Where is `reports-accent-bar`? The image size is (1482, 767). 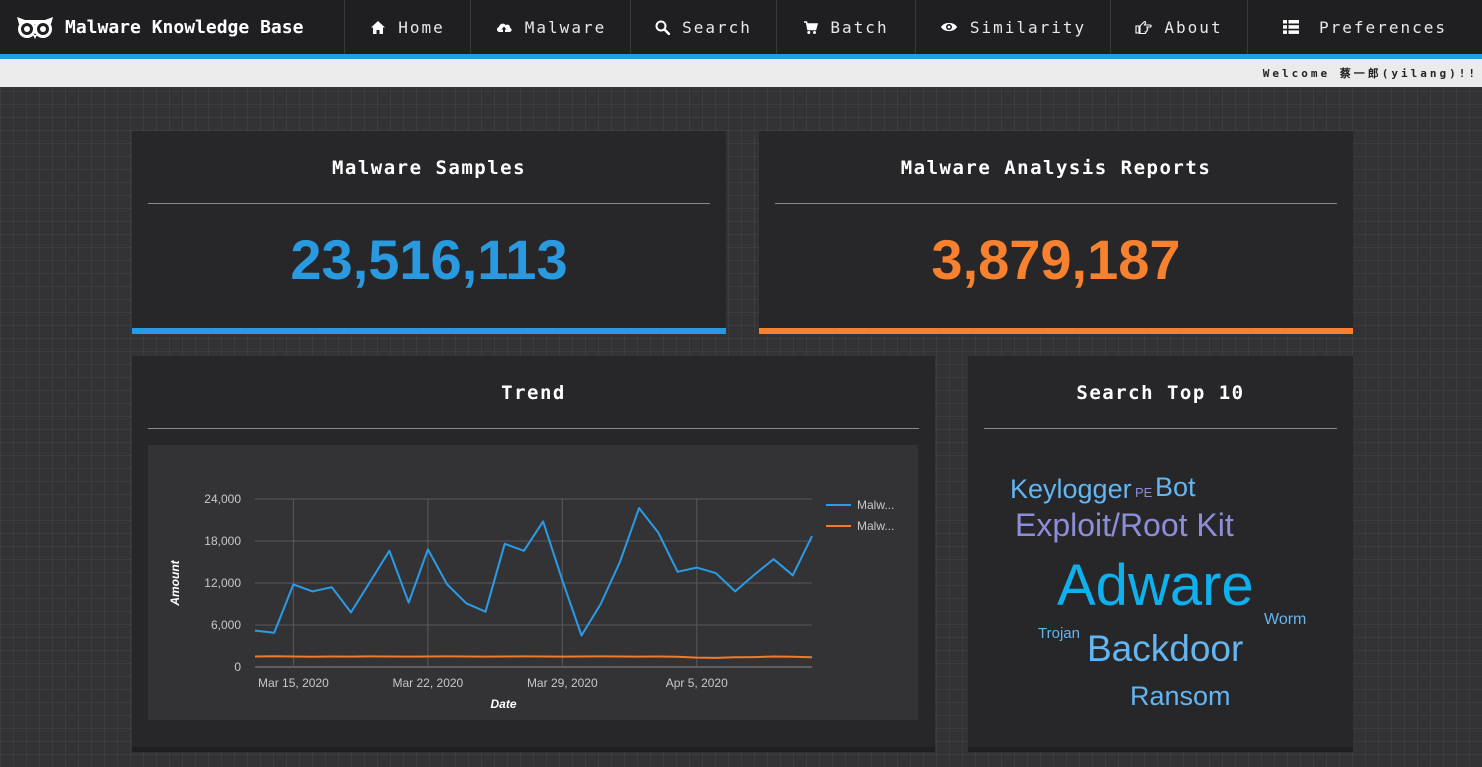 reports-accent-bar is located at coordinates (1056, 331).